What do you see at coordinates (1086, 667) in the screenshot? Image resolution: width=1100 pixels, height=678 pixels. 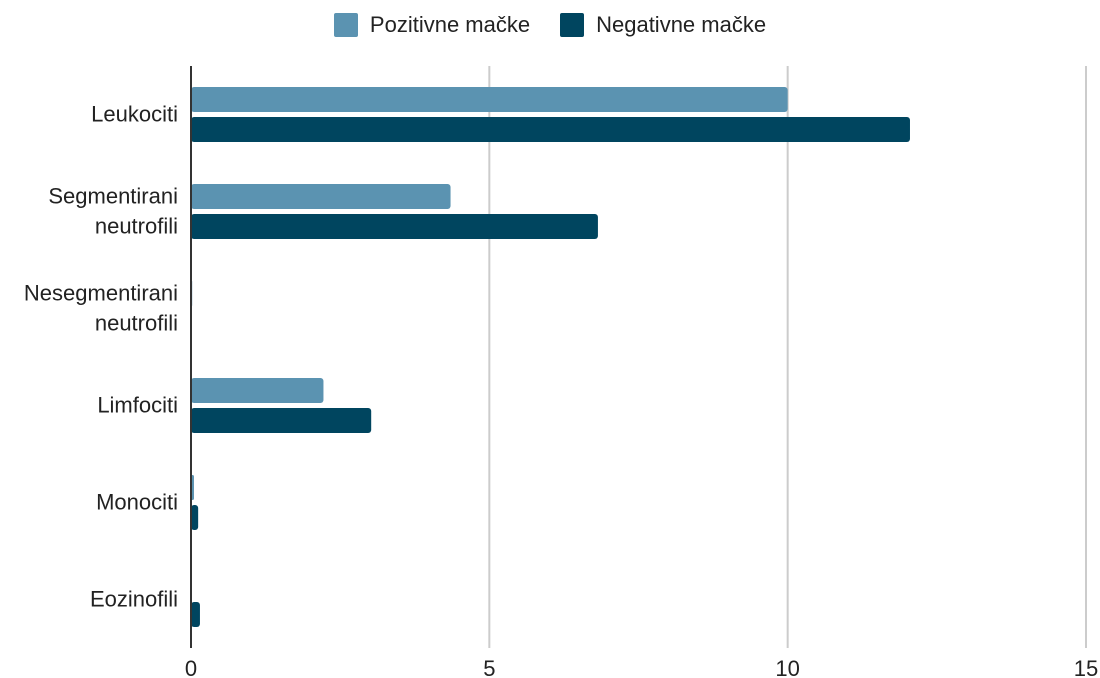 I see `x-tick-label: 15` at bounding box center [1086, 667].